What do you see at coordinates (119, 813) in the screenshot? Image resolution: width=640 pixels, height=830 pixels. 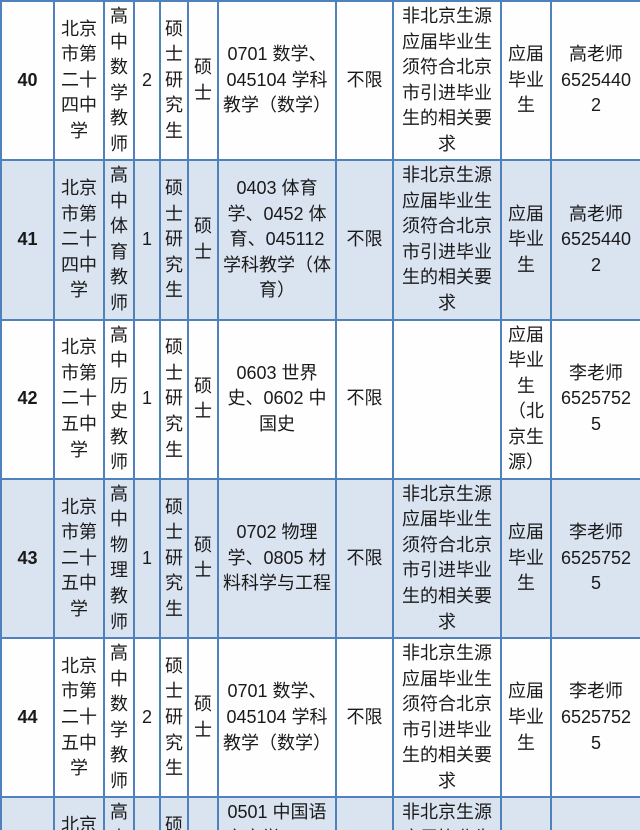 I see `cell-position: 高中语文教师` at bounding box center [119, 813].